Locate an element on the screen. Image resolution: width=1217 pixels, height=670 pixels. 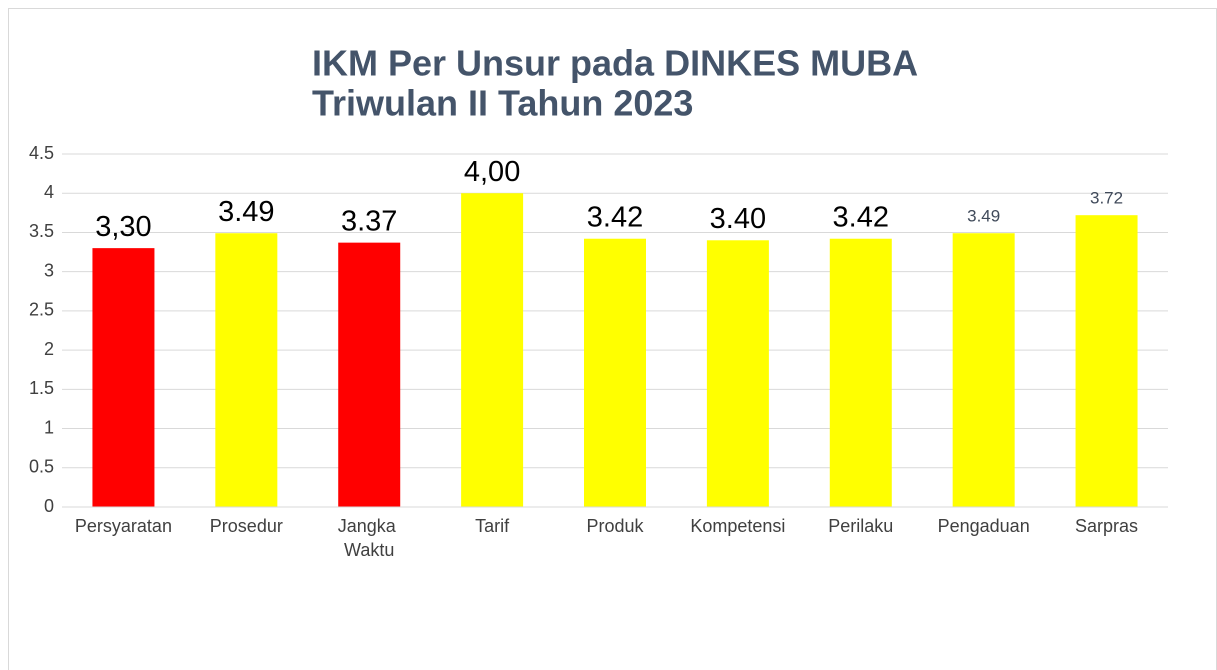
x-tick-label: Tarif is located at coordinates (492, 526).